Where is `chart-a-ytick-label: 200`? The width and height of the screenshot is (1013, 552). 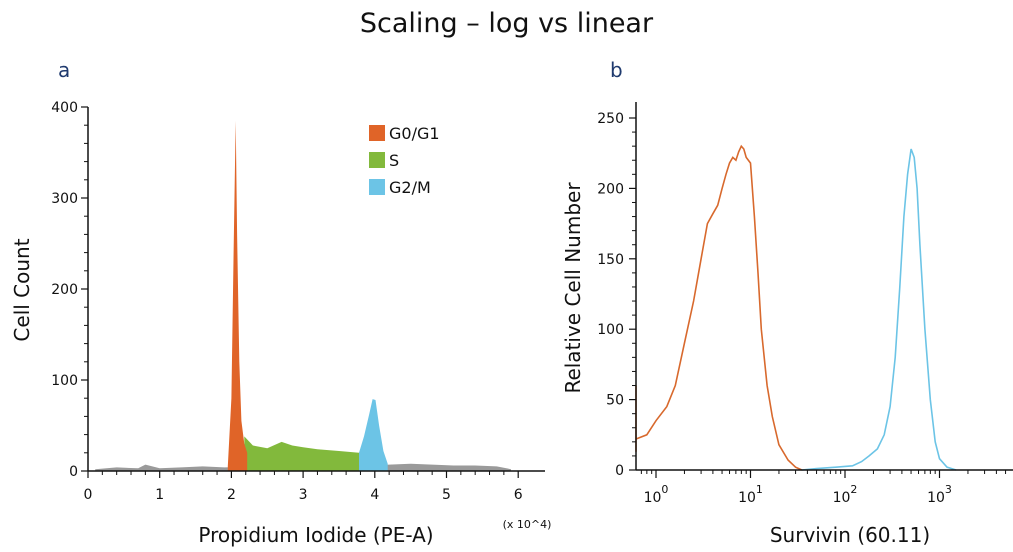
chart-a-ytick-label: 200 is located at coordinates (64, 290).